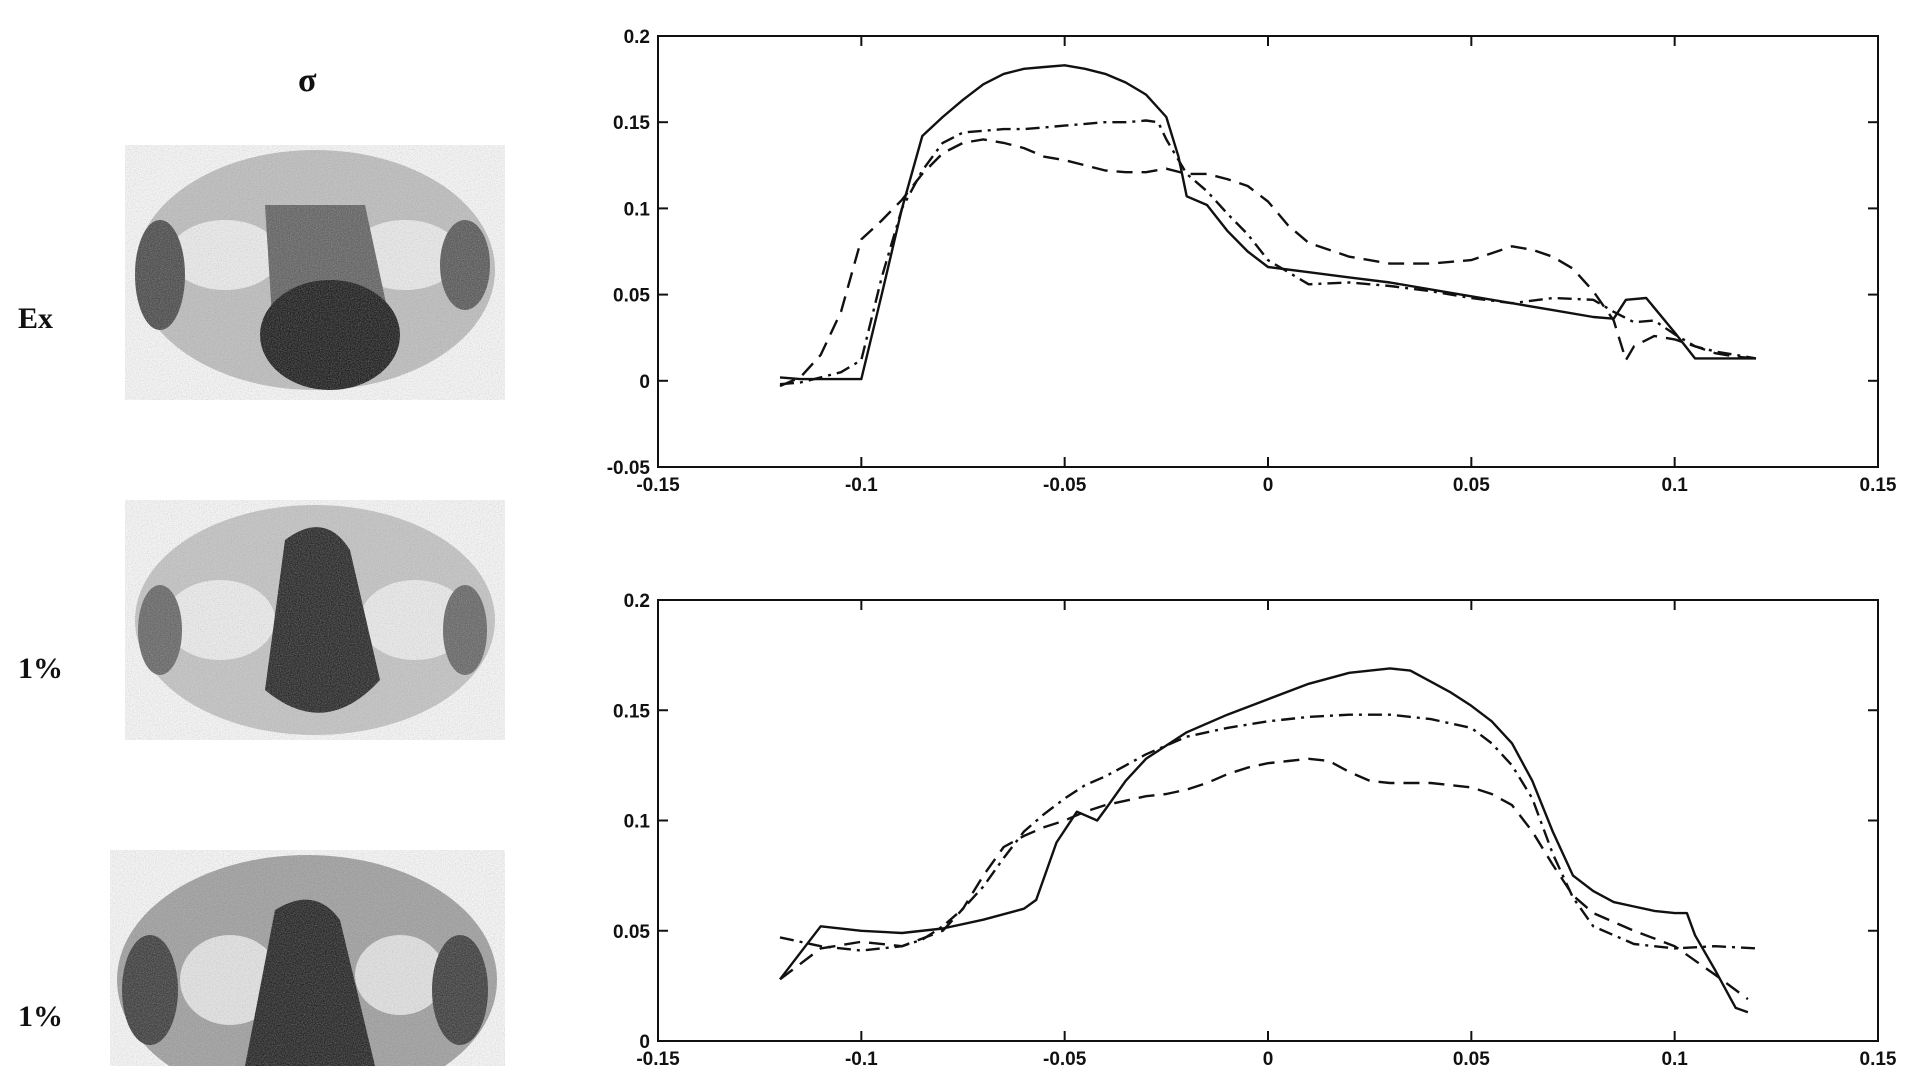 The width and height of the screenshot is (1917, 1066). Describe the element at coordinates (307, 80) in the screenshot. I see `sigma-header: σ` at that location.